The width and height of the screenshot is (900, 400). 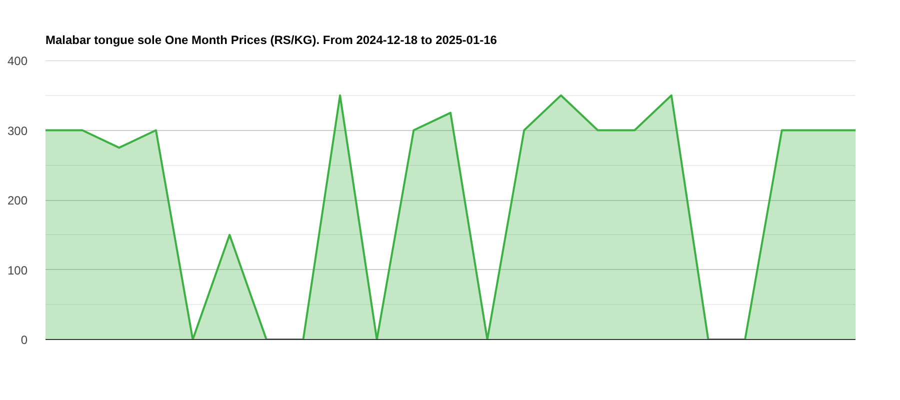 I want to click on y-tick-label: 400, so click(x=17, y=61).